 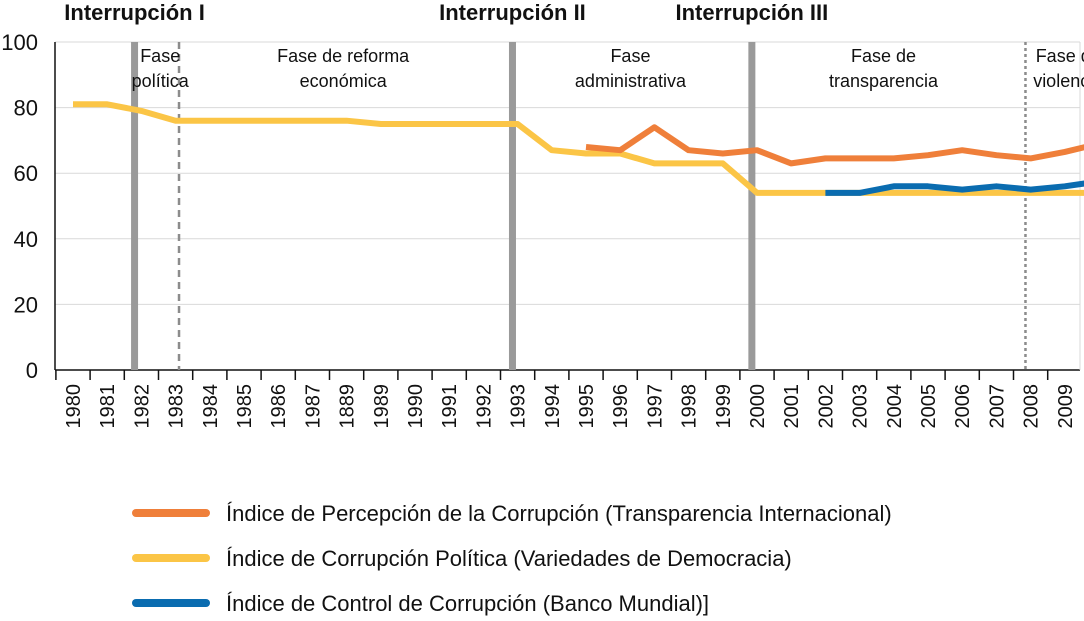 I want to click on x-tick-label: 1980, so click(x=74, y=406).